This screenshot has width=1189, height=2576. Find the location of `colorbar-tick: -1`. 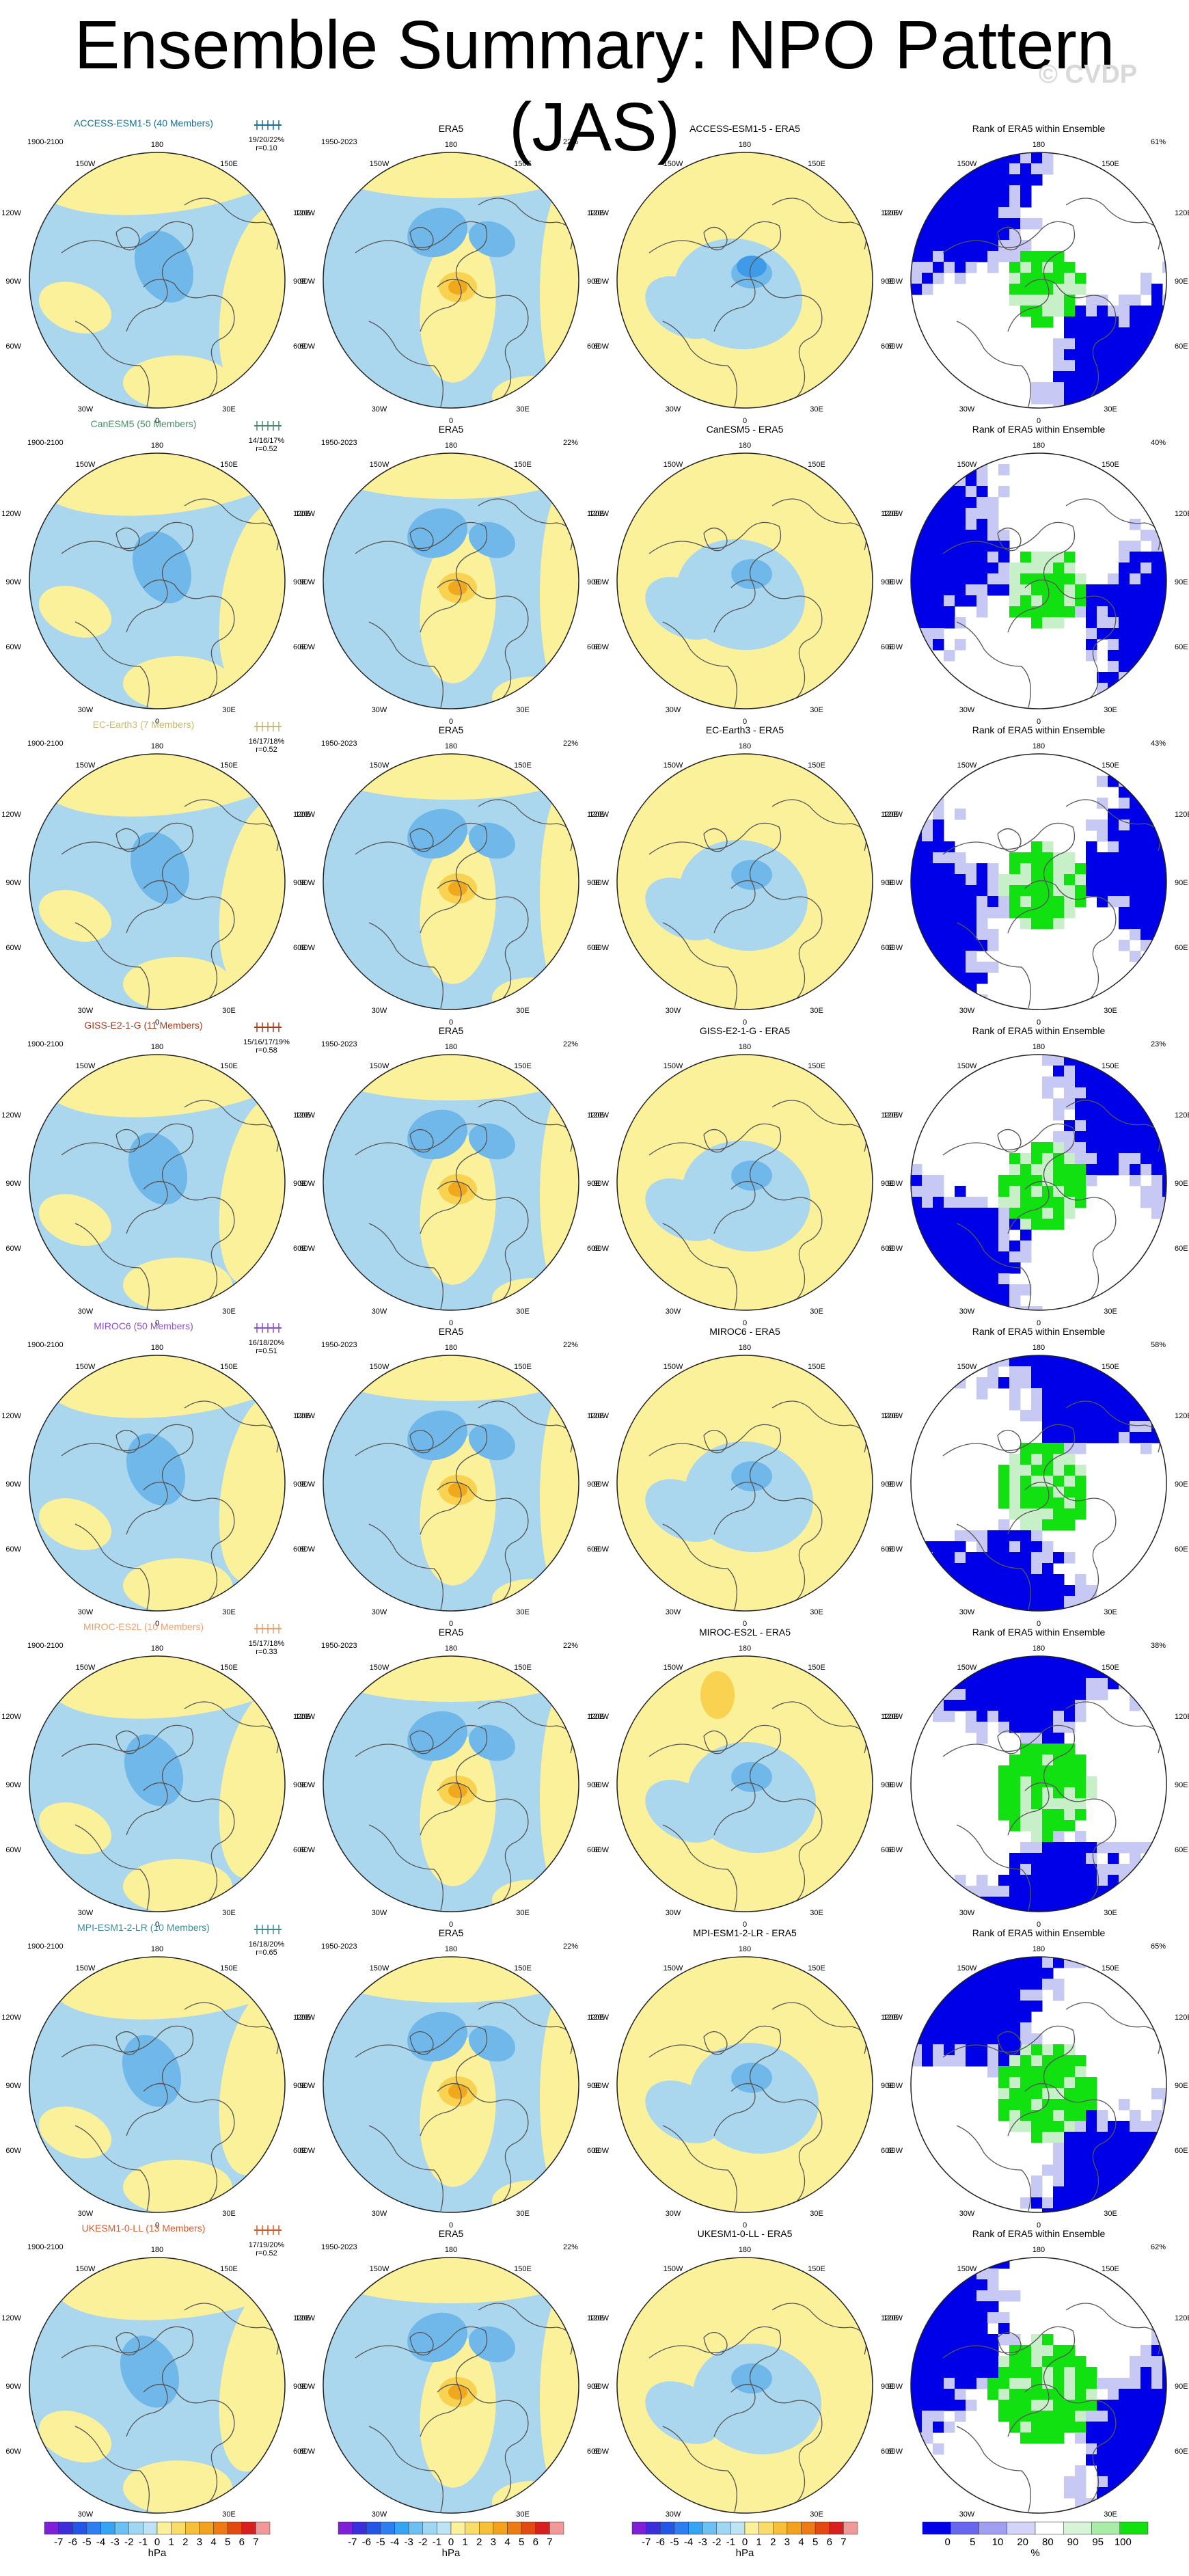

colorbar-tick: -1 is located at coordinates (730, 2542).